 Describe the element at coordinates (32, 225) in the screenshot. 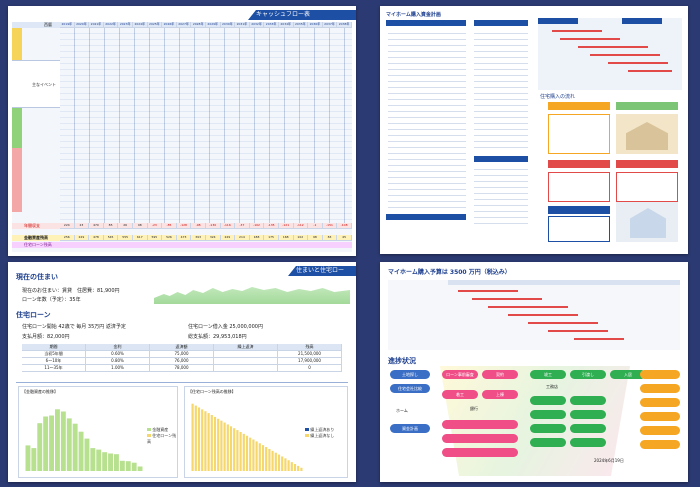

I see `balance-label: 年間収支` at that location.